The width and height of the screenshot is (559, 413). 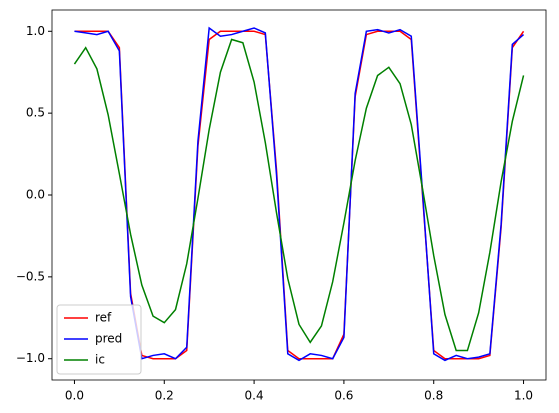 What do you see at coordinates (100, 360) in the screenshot?
I see `legend-label: ic` at bounding box center [100, 360].